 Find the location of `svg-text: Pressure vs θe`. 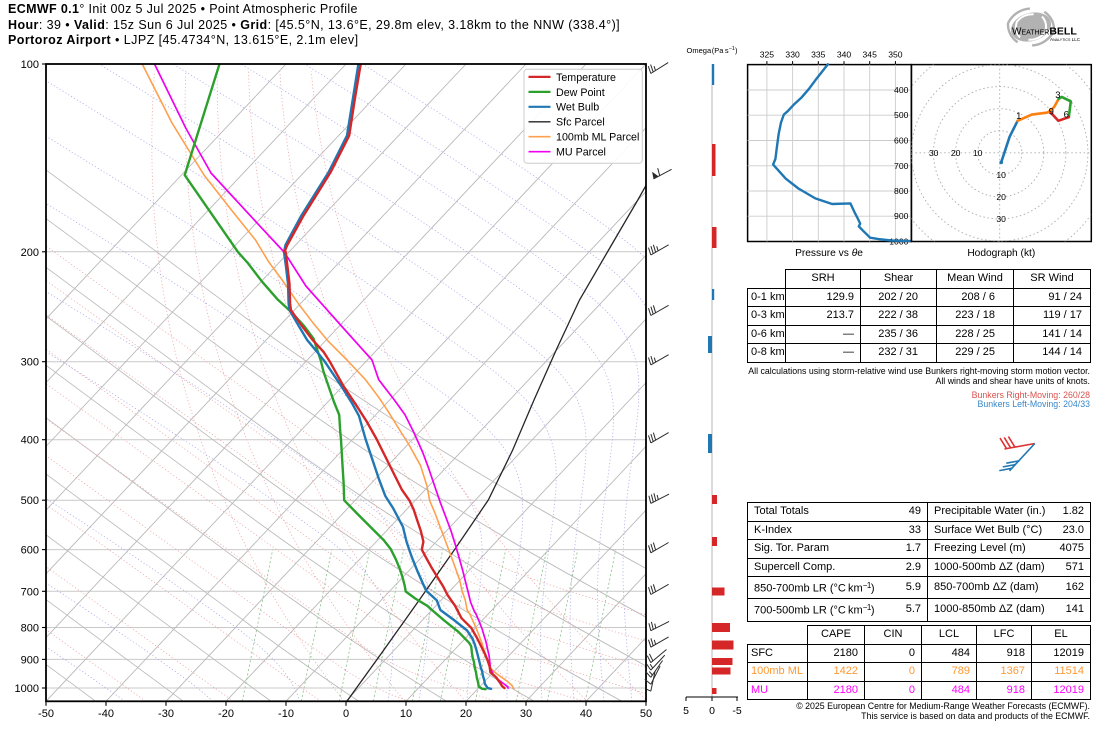

svg-text: Pressure vs θe is located at coordinates (829, 253).